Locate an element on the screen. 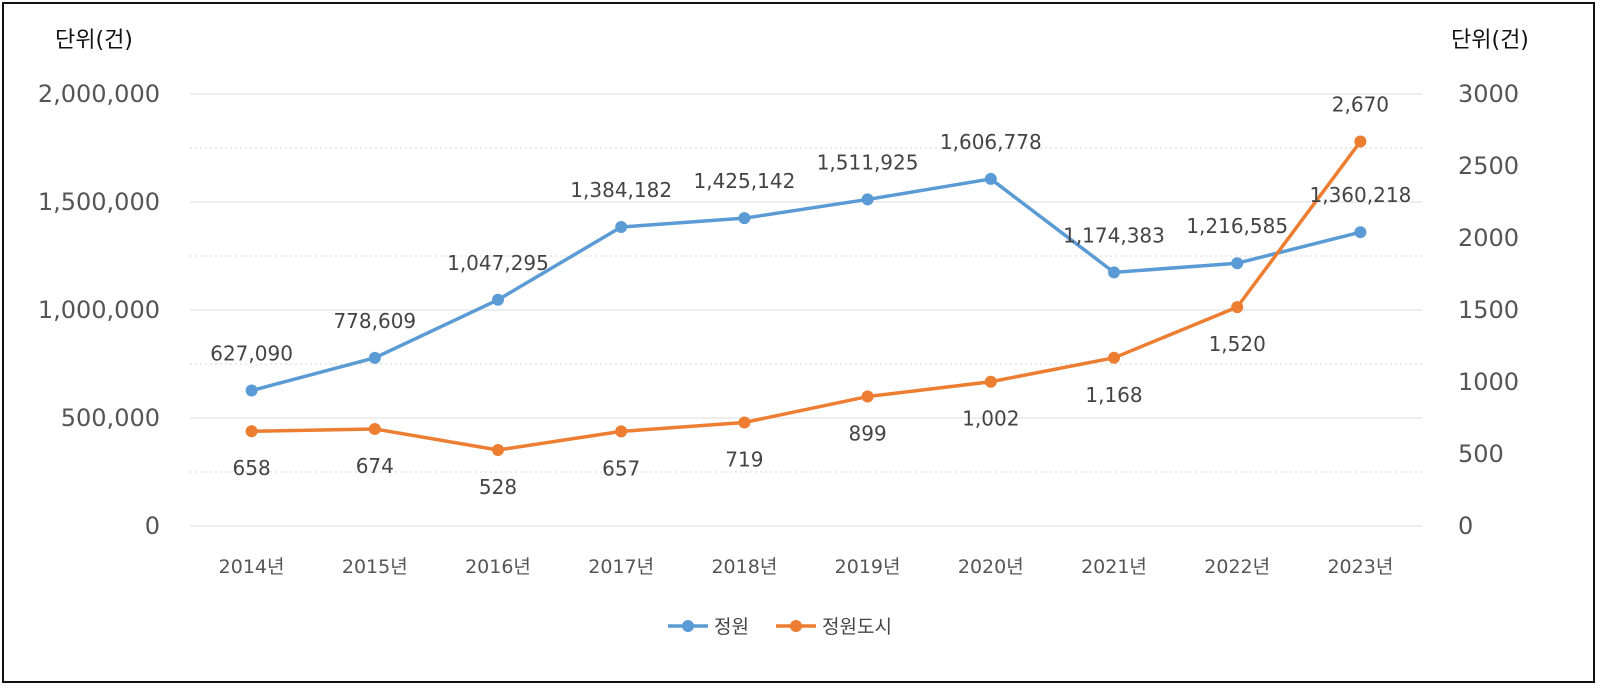 This screenshot has height=689, width=1601. x-axis-tick-label: 2020년 is located at coordinates (991, 567).